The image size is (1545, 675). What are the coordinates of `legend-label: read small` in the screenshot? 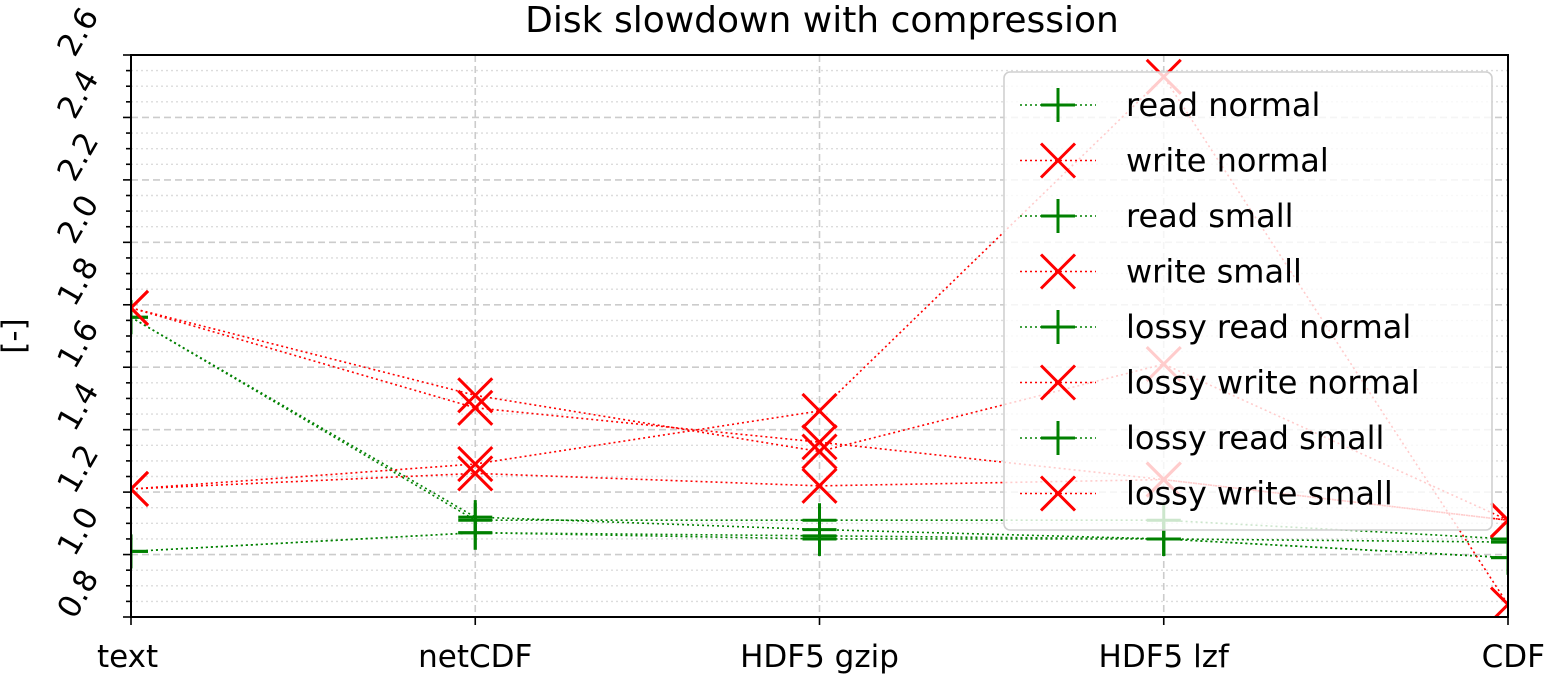 It's located at (1209, 216).